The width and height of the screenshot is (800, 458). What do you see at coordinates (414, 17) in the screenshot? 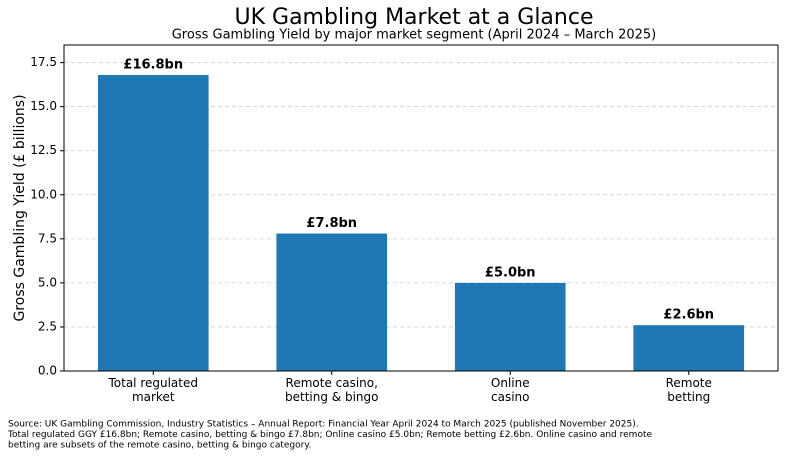
I see `chart-title: UK Gambling Market at a Glance` at bounding box center [414, 17].